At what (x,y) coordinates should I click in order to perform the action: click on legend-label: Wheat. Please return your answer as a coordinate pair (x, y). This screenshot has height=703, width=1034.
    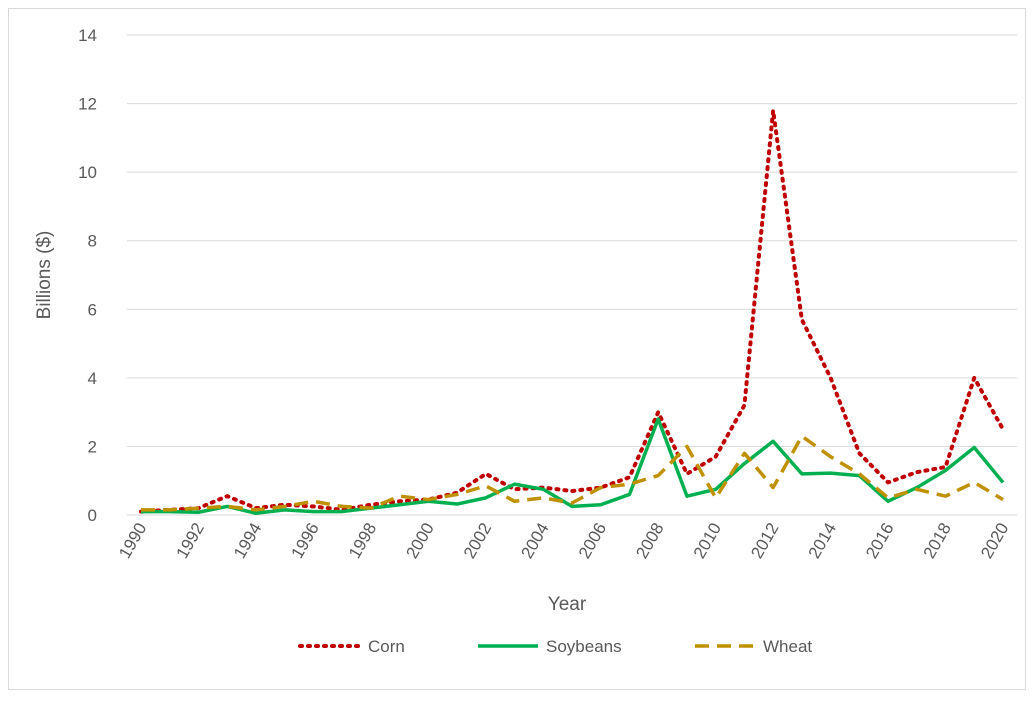
    Looking at the image, I should click on (787, 646).